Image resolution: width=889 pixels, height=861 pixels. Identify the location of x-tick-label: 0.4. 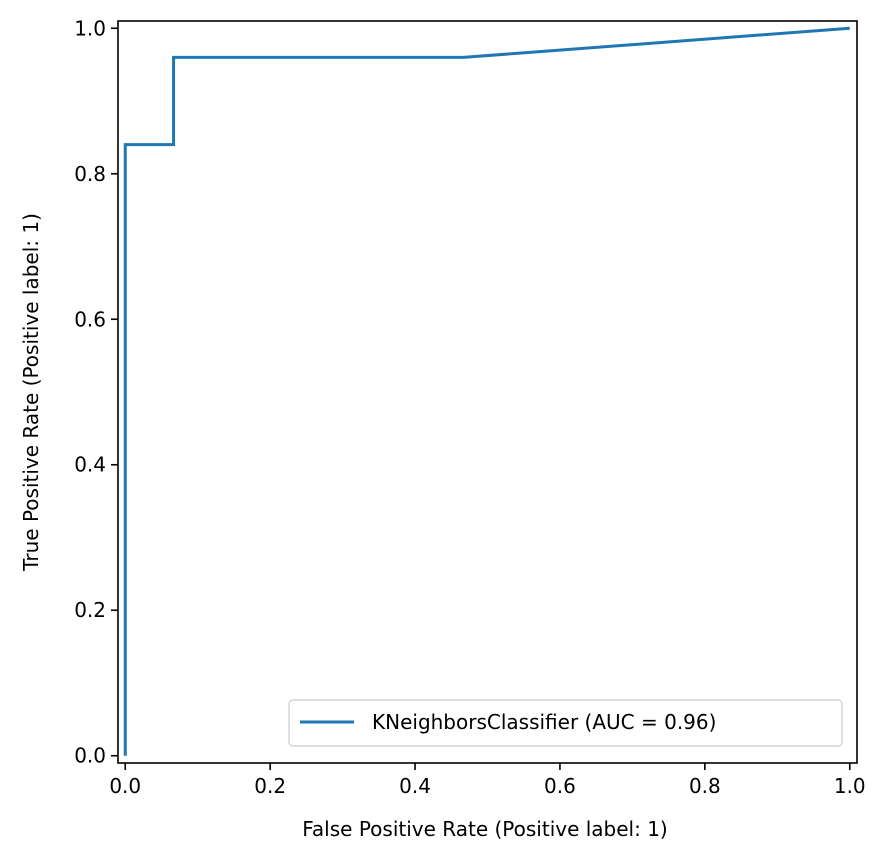
(415, 786).